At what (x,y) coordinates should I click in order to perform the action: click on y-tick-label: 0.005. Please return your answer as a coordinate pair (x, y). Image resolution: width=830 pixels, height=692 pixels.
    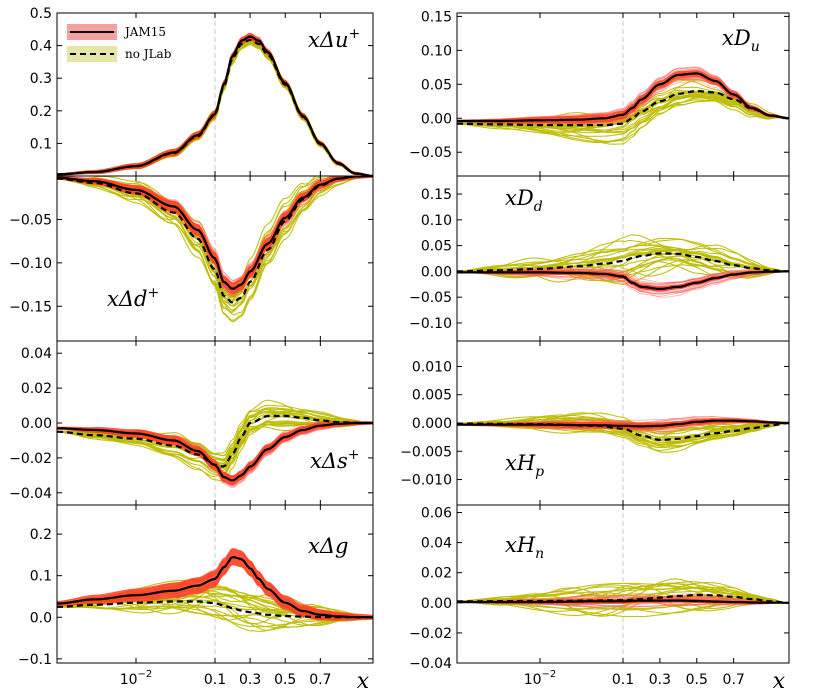
    Looking at the image, I should click on (432, 396).